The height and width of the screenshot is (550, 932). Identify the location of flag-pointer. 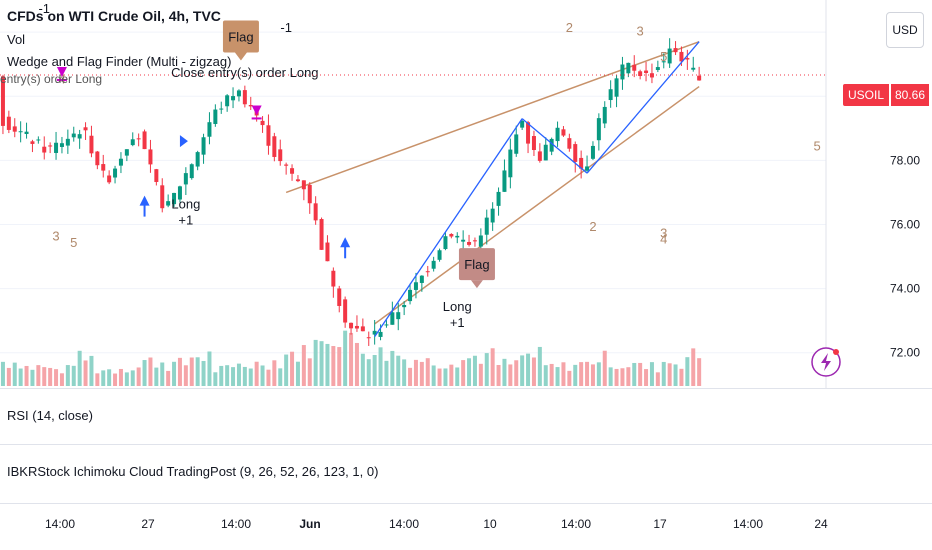
(240, 56).